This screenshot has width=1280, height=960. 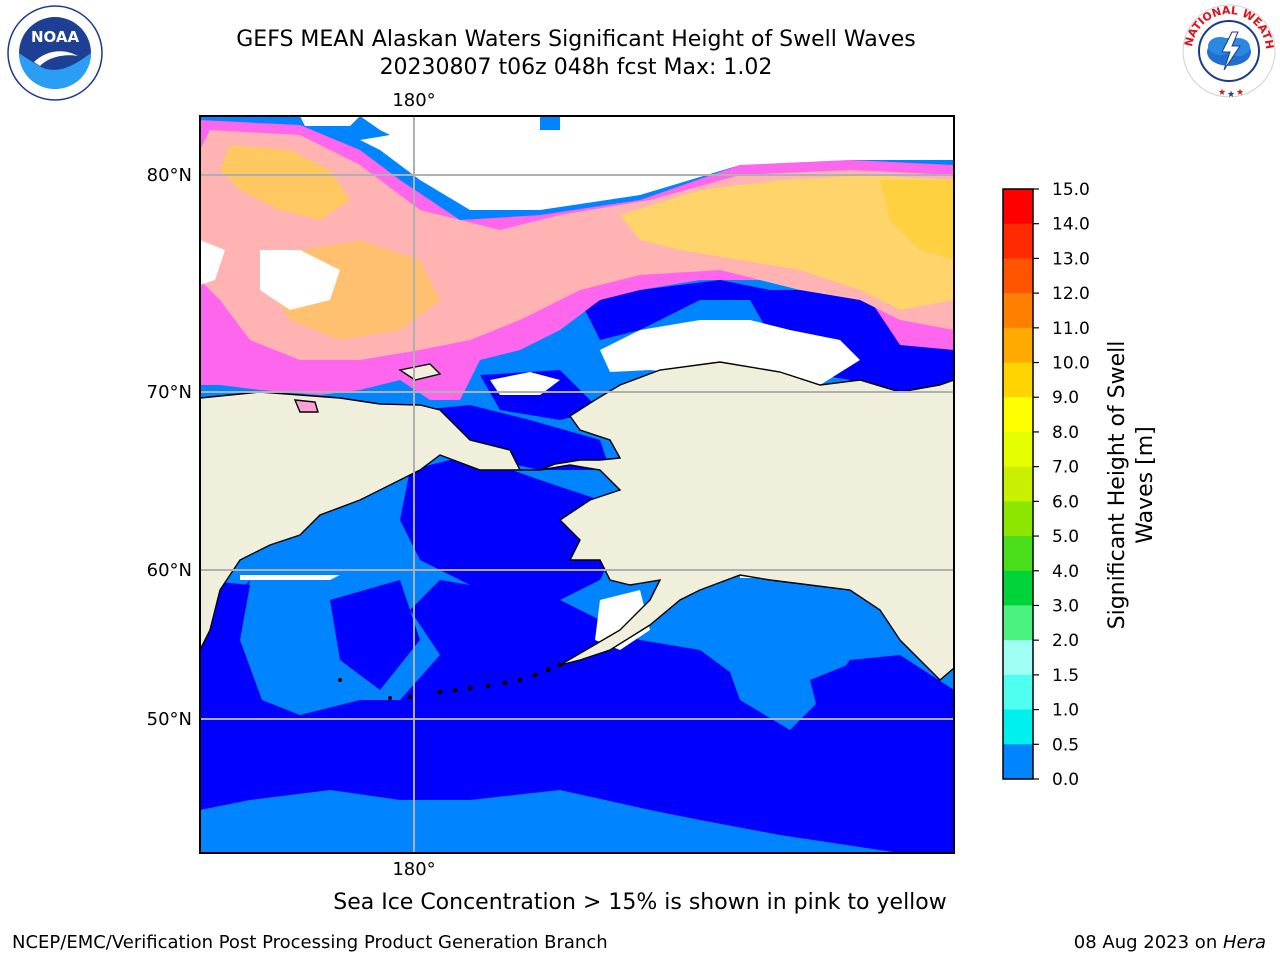 What do you see at coordinates (413, 869) in the screenshot?
I see `lon-label-bottom: 180°` at bounding box center [413, 869].